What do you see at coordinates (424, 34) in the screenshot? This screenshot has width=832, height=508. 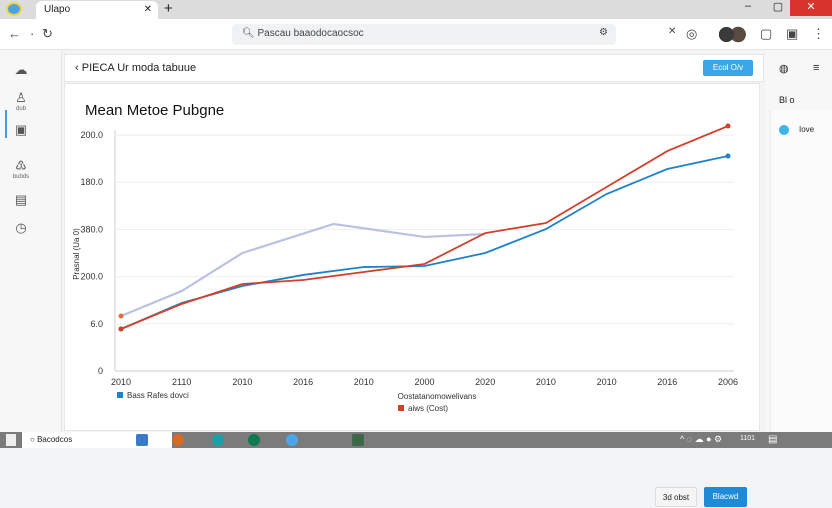 I see `address-input: 🔍︎ Pascau baaodocaocsoc ⚙` at bounding box center [424, 34].